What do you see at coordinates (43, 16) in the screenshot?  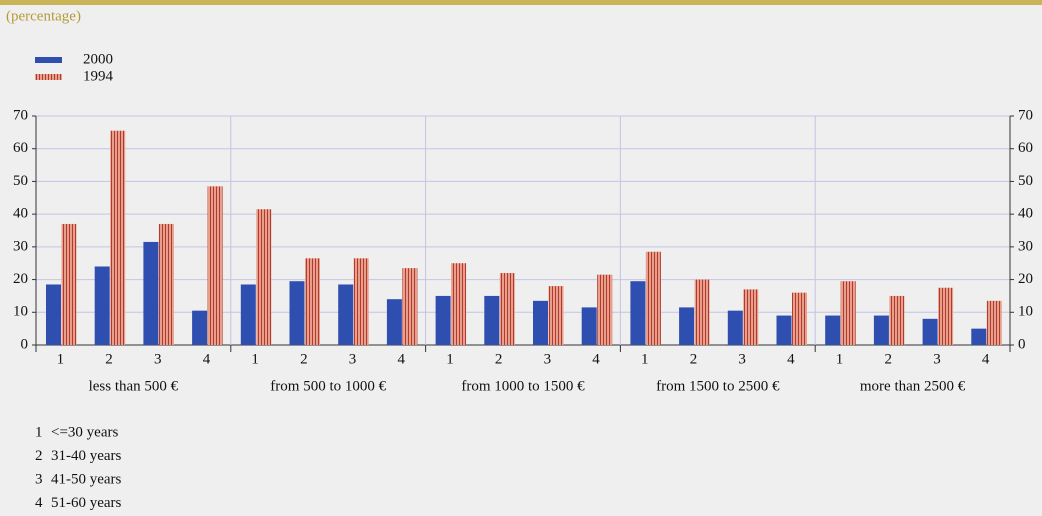 I see `subtitle: (percentage)` at bounding box center [43, 16].